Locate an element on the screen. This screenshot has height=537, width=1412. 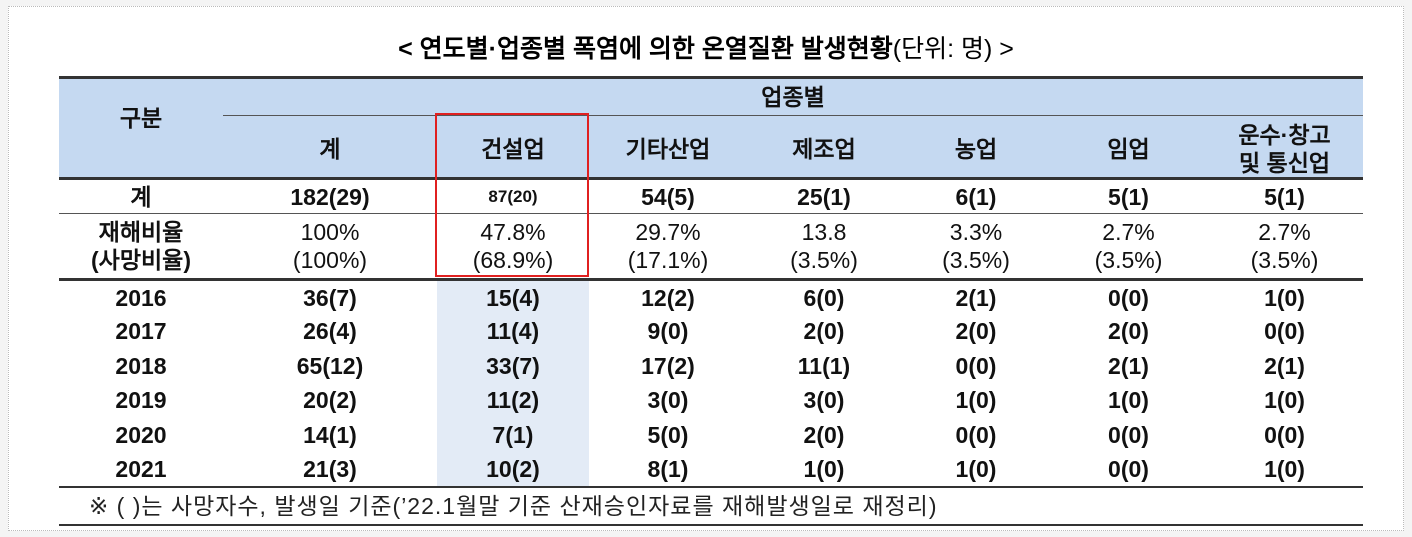
data-cell: 182(29) is located at coordinates (330, 196).